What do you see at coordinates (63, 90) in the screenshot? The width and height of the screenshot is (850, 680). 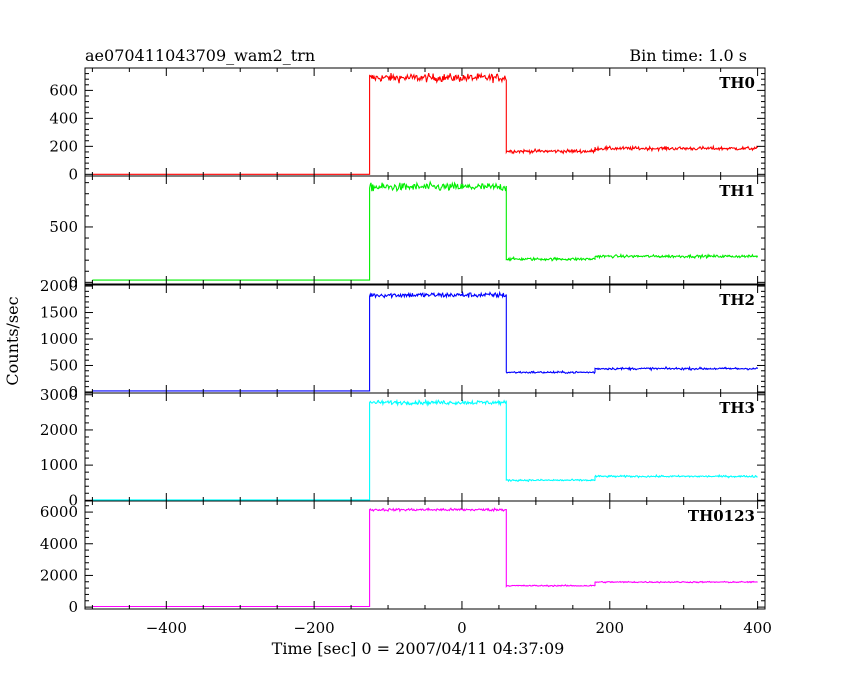 I see `y-tick-label: 600` at bounding box center [63, 90].